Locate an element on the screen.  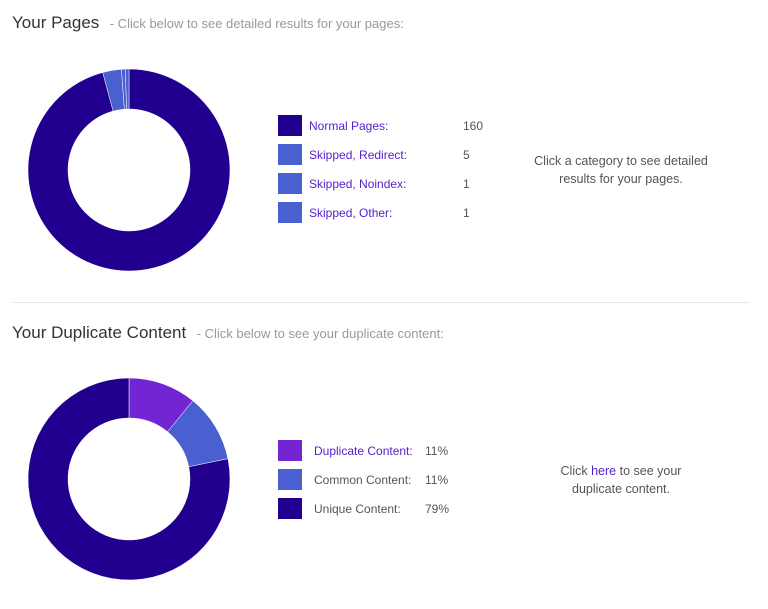
unique-percent: 79% is located at coordinates (437, 509).